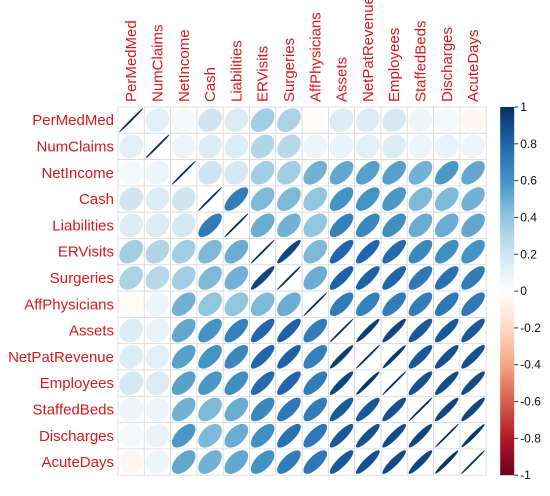 This screenshot has width=550, height=496. I want to click on row-label: Liabilities, so click(83, 225).